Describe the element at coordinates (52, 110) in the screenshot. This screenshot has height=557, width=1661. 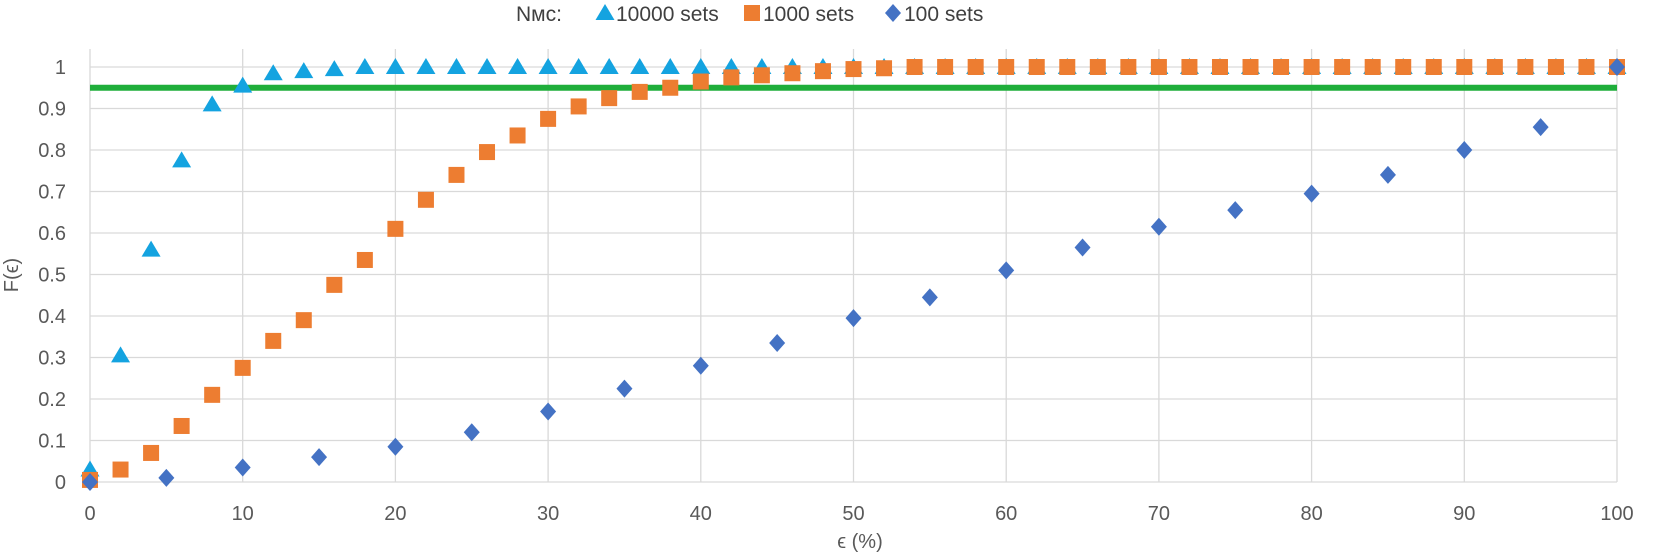
I see `y-tick-label: 0.9` at that location.